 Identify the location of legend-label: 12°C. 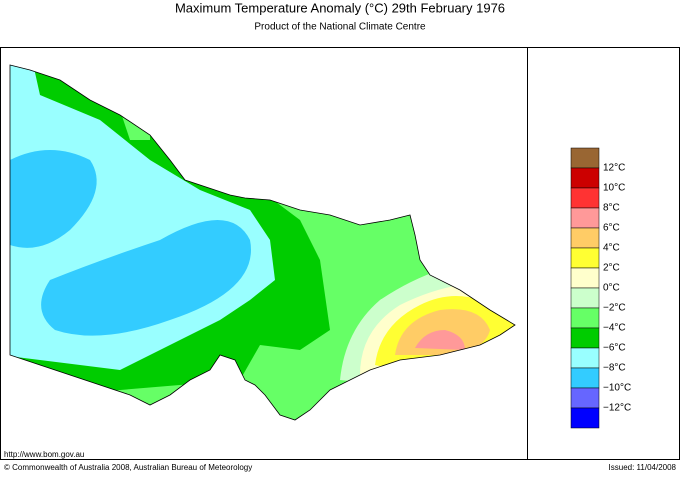
(614, 168).